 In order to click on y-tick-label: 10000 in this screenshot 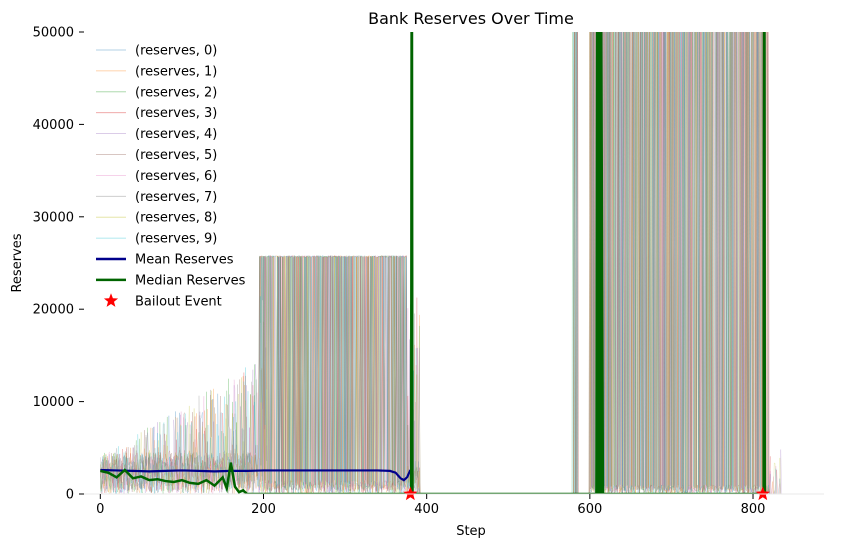, I will do `click(53, 402)`.